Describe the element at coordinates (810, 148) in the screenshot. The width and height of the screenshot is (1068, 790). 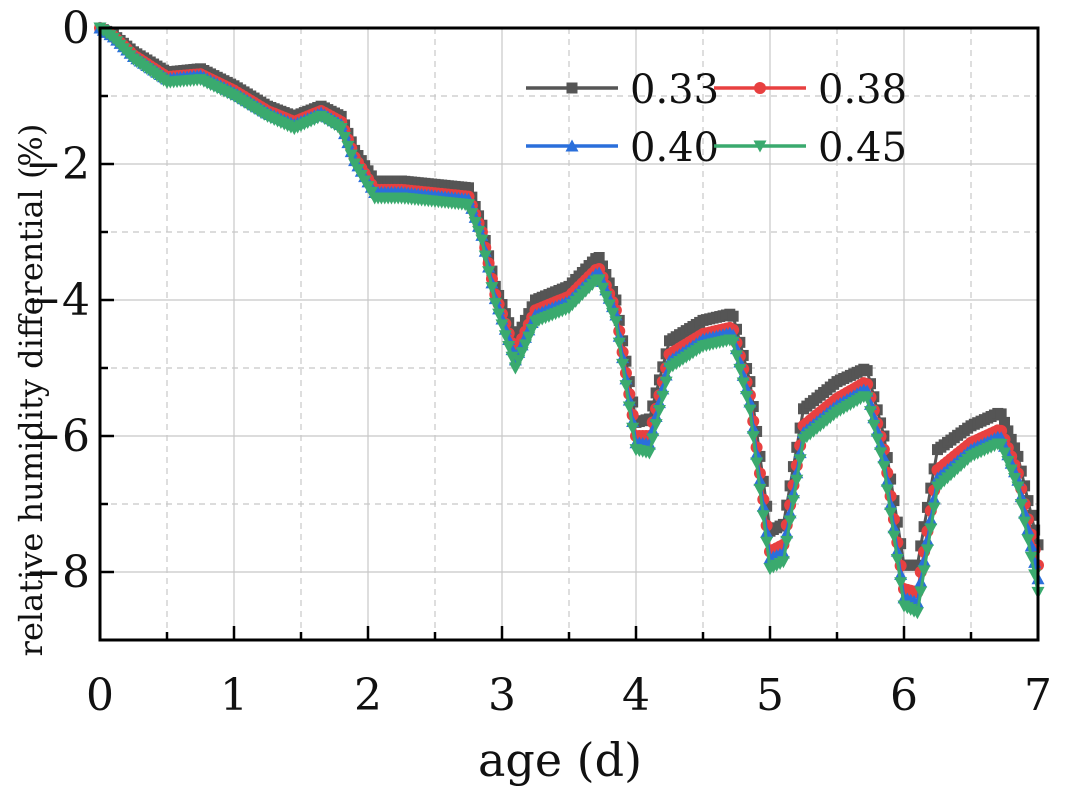
I see `legend-item-0.45: 0.45` at that location.